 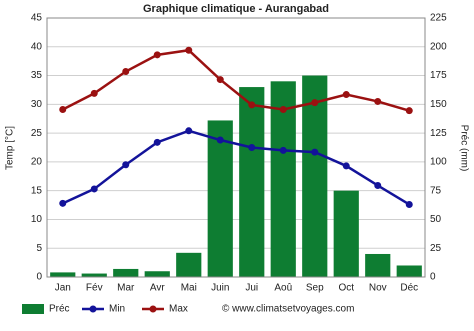 What do you see at coordinates (39, 277) in the screenshot?
I see `y-tick-label: 0` at bounding box center [39, 277].